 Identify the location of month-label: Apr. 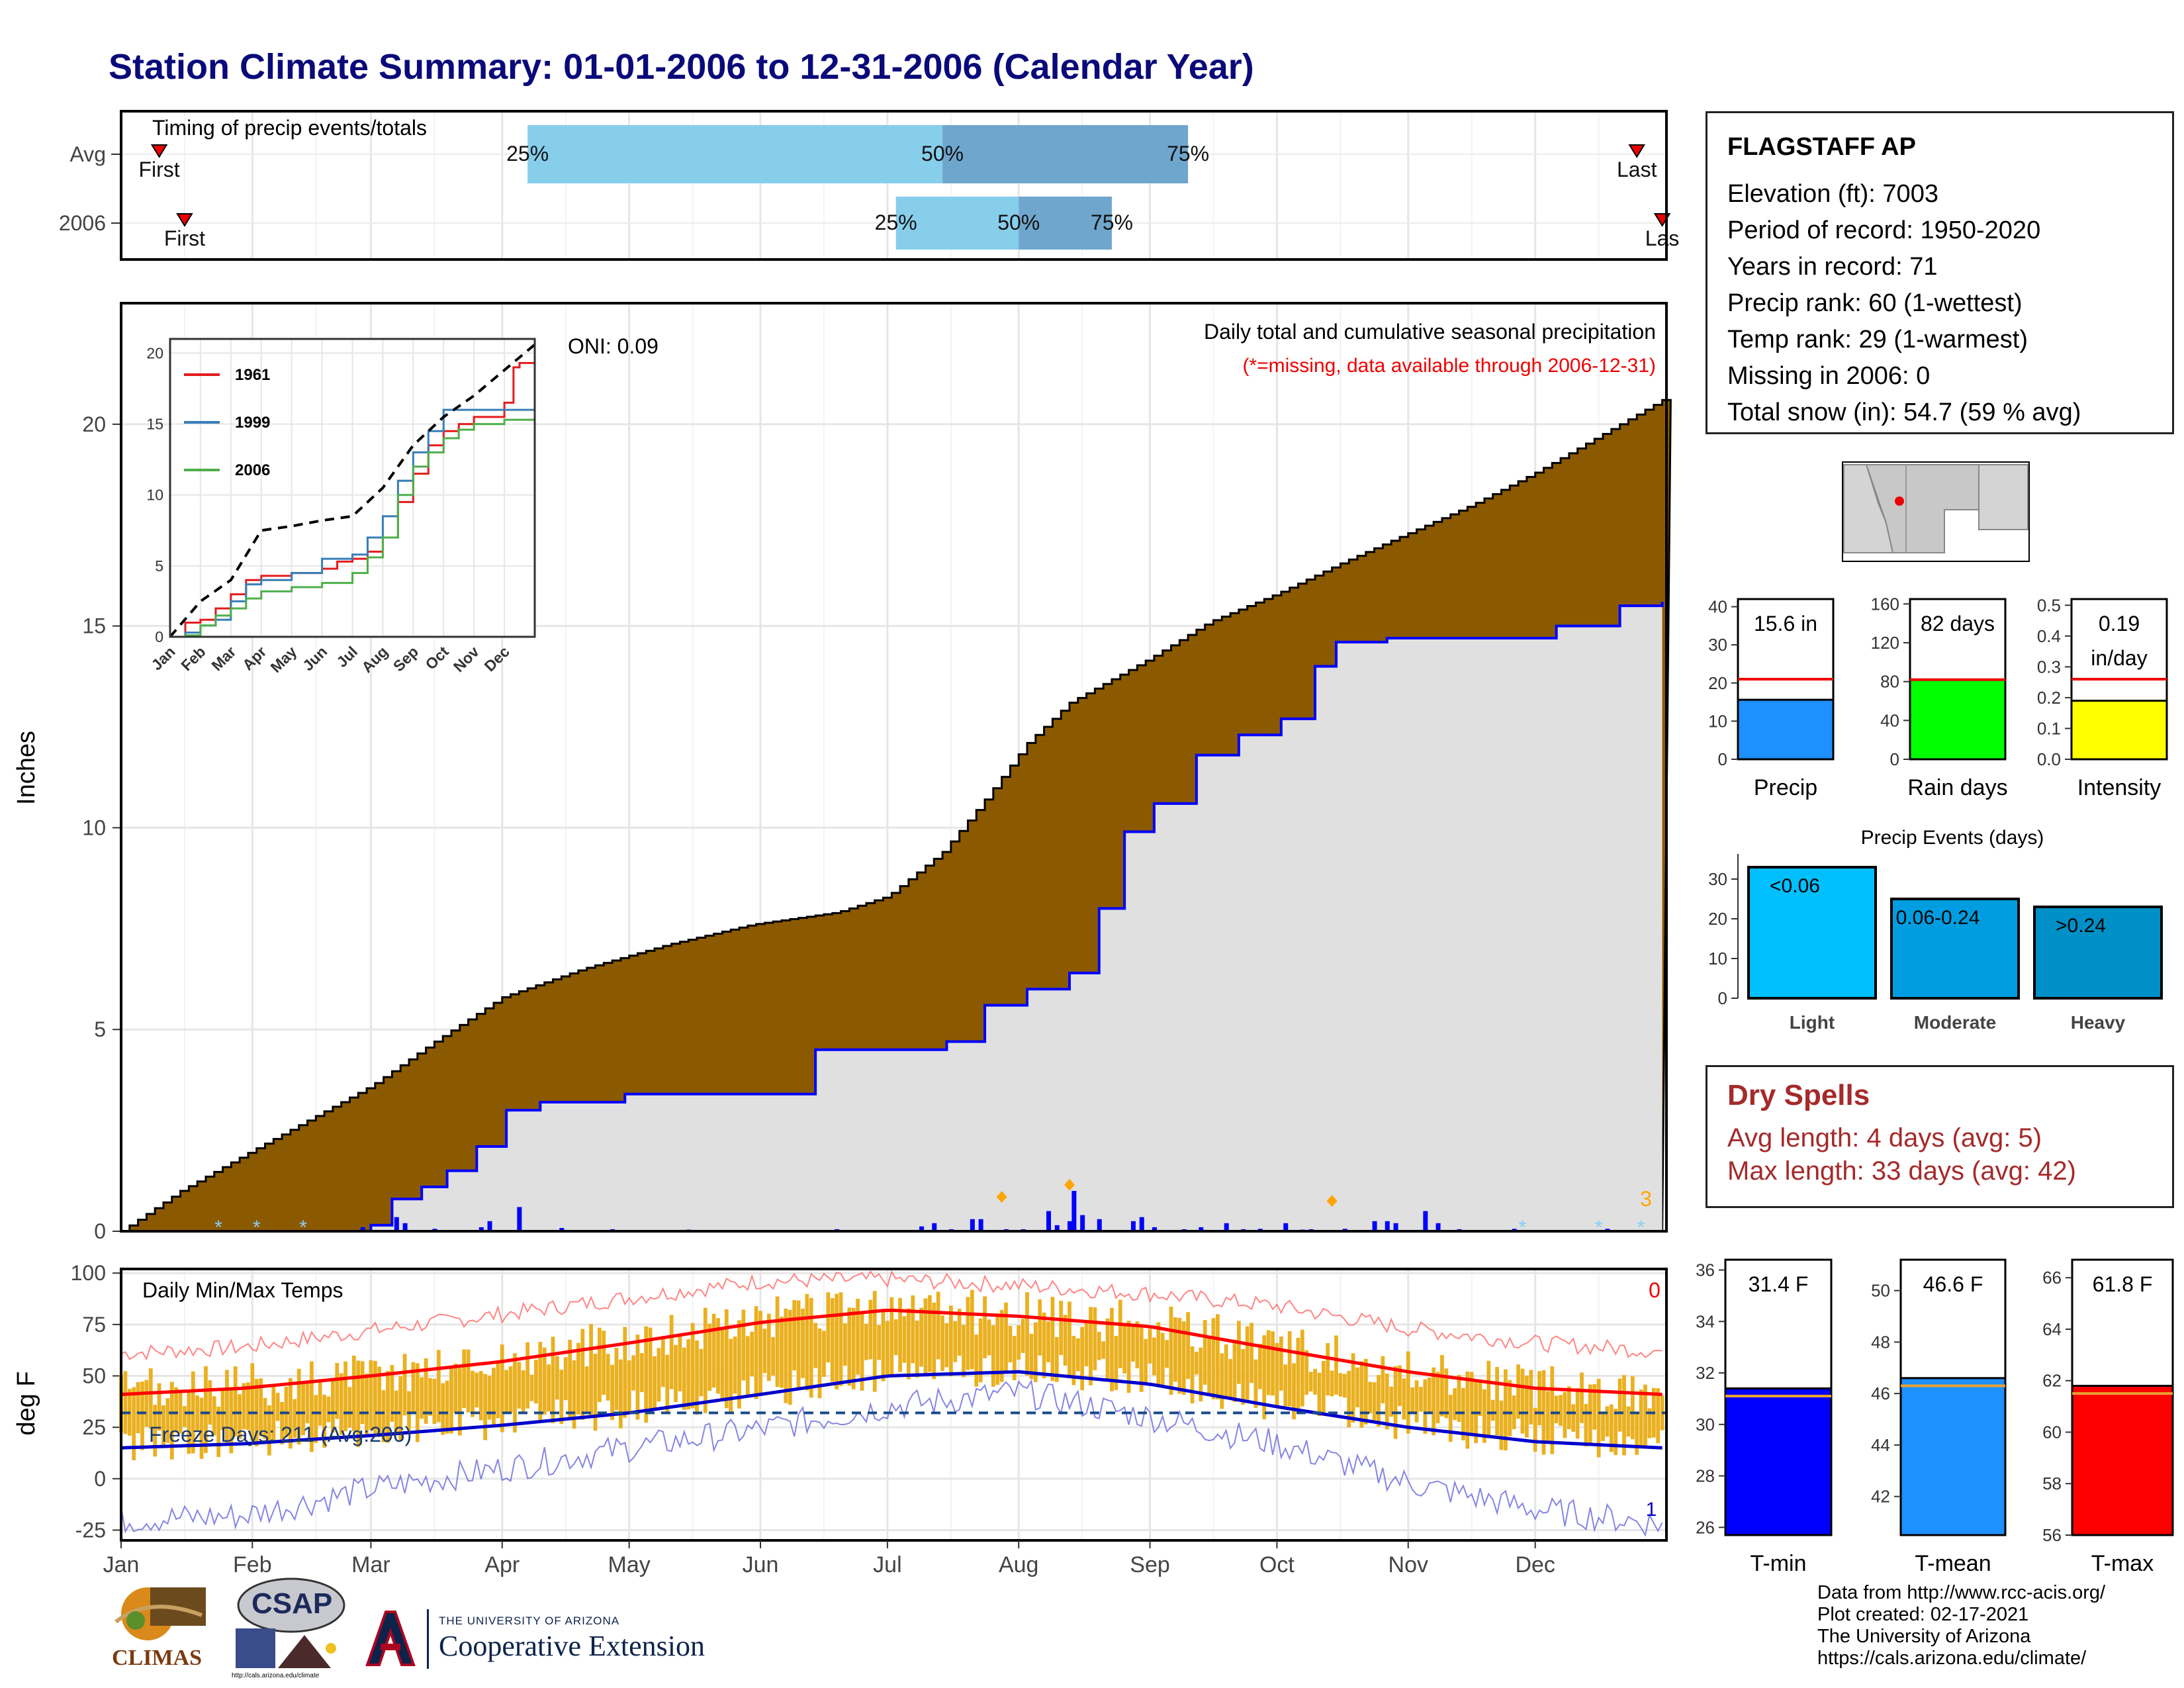
(502, 1564).